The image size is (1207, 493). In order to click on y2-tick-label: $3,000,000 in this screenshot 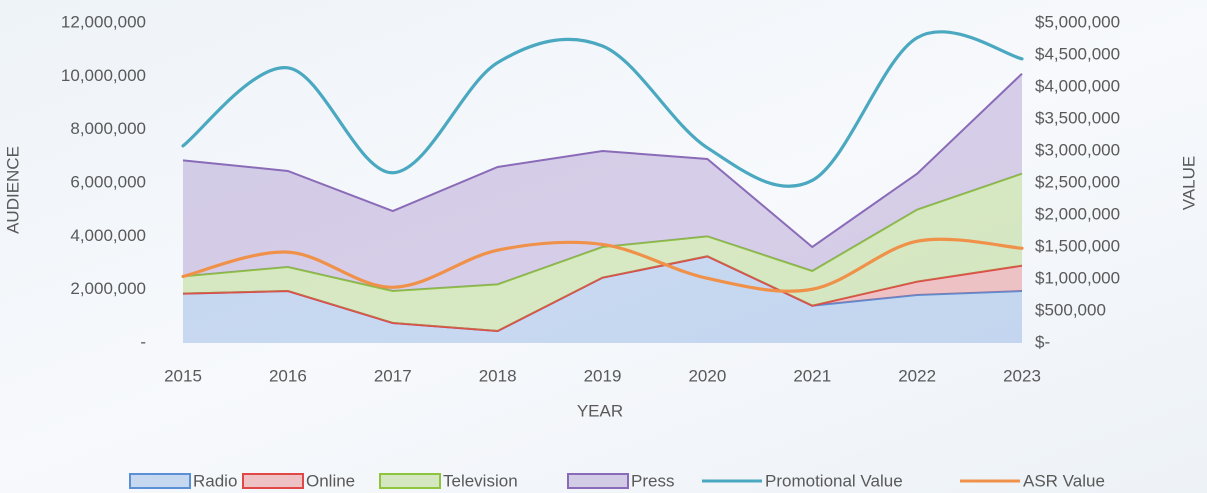, I will do `click(1077, 149)`.